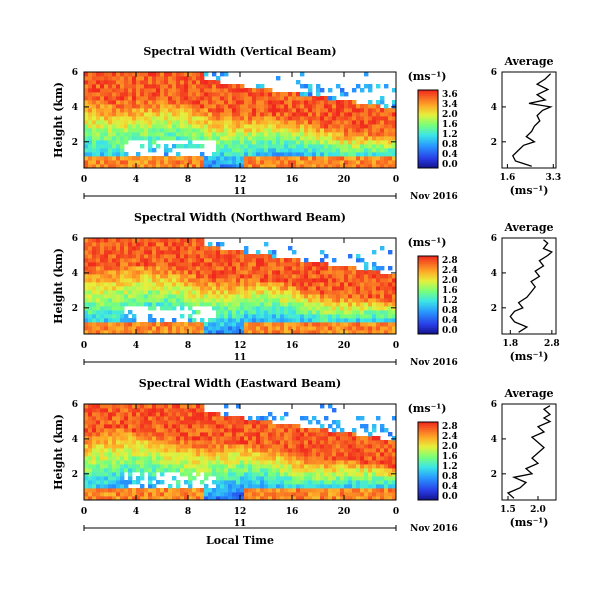  I want to click on colorbar-tick-label: 2.8, so click(450, 261).